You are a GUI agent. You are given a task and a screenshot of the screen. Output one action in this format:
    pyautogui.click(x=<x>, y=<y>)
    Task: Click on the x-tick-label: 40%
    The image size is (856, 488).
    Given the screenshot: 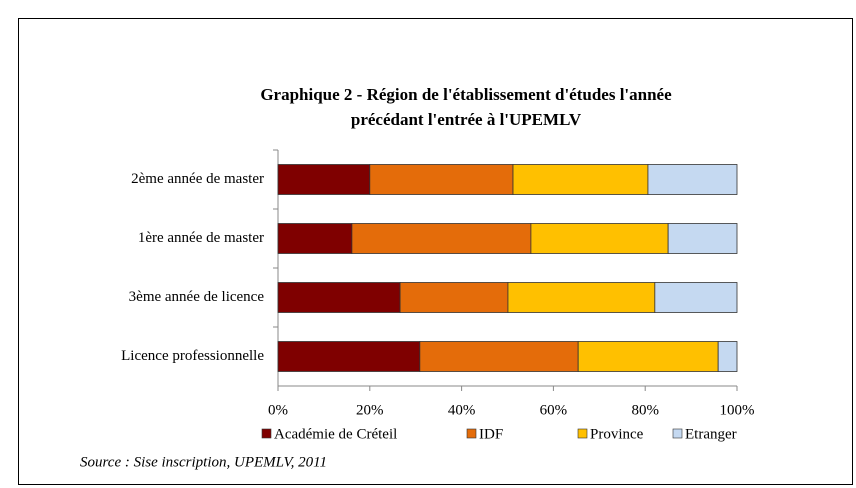 What is the action you would take?
    pyautogui.click(x=462, y=410)
    